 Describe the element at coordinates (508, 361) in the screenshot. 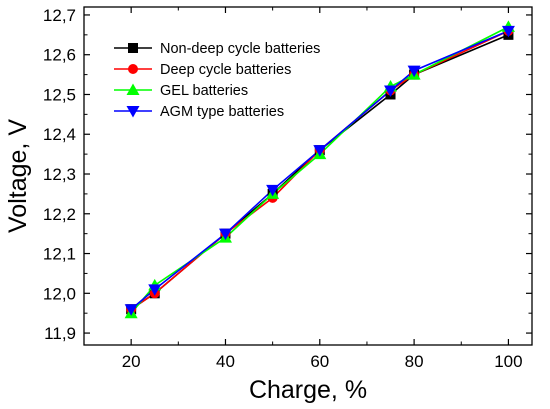

I see `x-tick-label: 100` at that location.